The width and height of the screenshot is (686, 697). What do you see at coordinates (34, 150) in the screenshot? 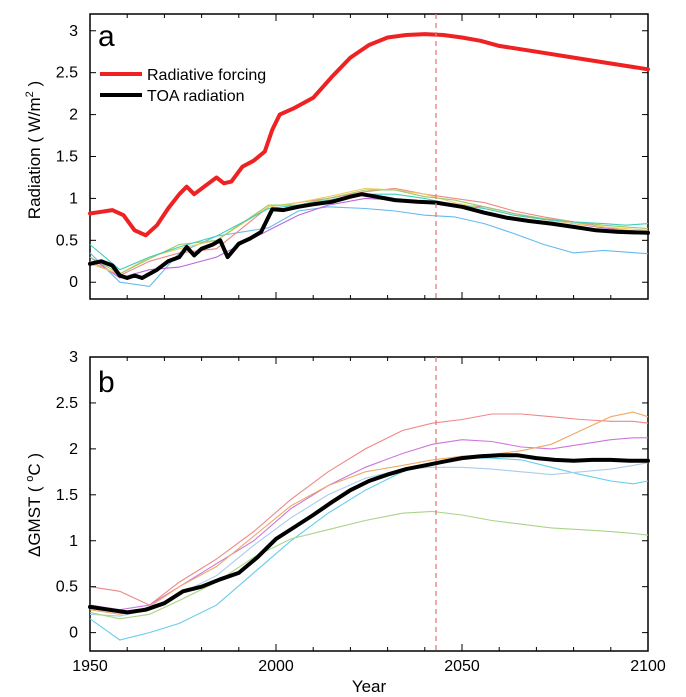
I see `panel-a-ylabel: Radiation ( W/m2 )` at bounding box center [34, 150].